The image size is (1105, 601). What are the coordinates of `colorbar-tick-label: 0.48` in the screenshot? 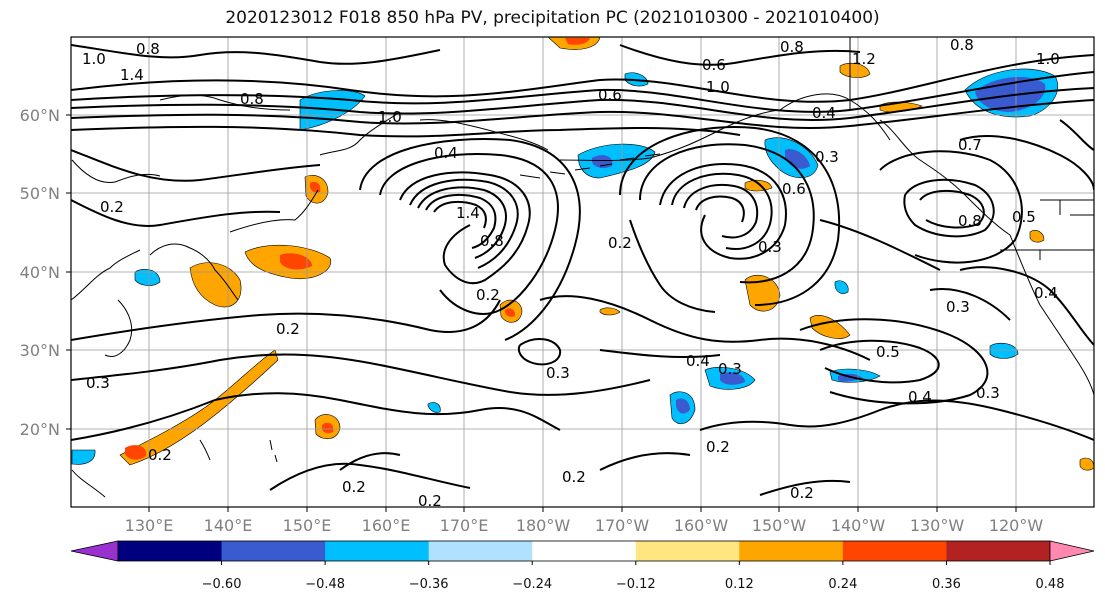 It's located at (1050, 584).